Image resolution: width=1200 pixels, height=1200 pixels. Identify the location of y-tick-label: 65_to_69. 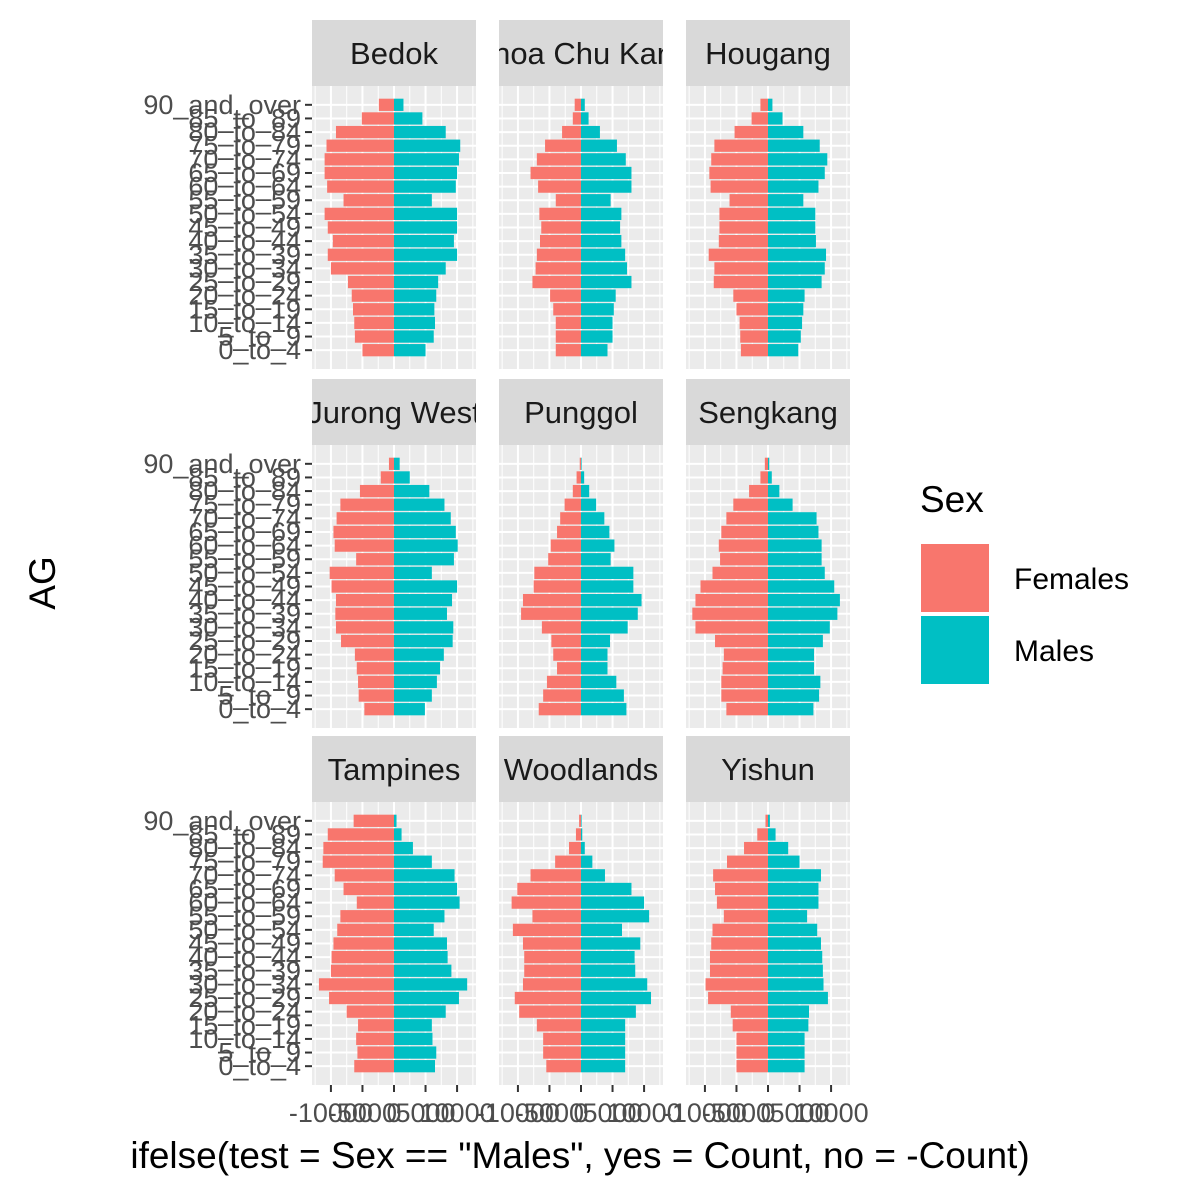
(244, 532).